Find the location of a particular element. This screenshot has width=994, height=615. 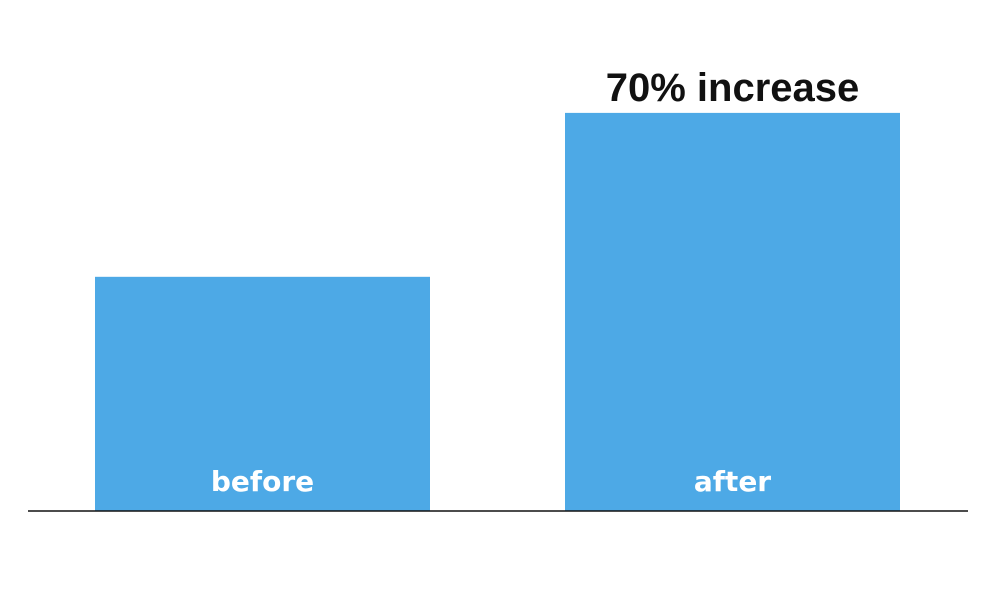

annotations-group: 70% increase is located at coordinates (733, 88).